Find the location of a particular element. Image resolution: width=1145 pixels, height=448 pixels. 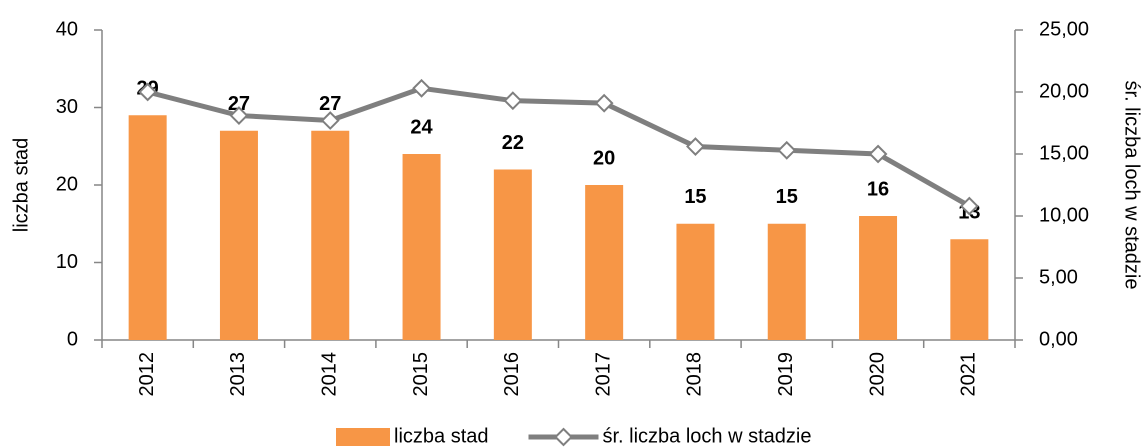

legend-marker is located at coordinates (563, 437).